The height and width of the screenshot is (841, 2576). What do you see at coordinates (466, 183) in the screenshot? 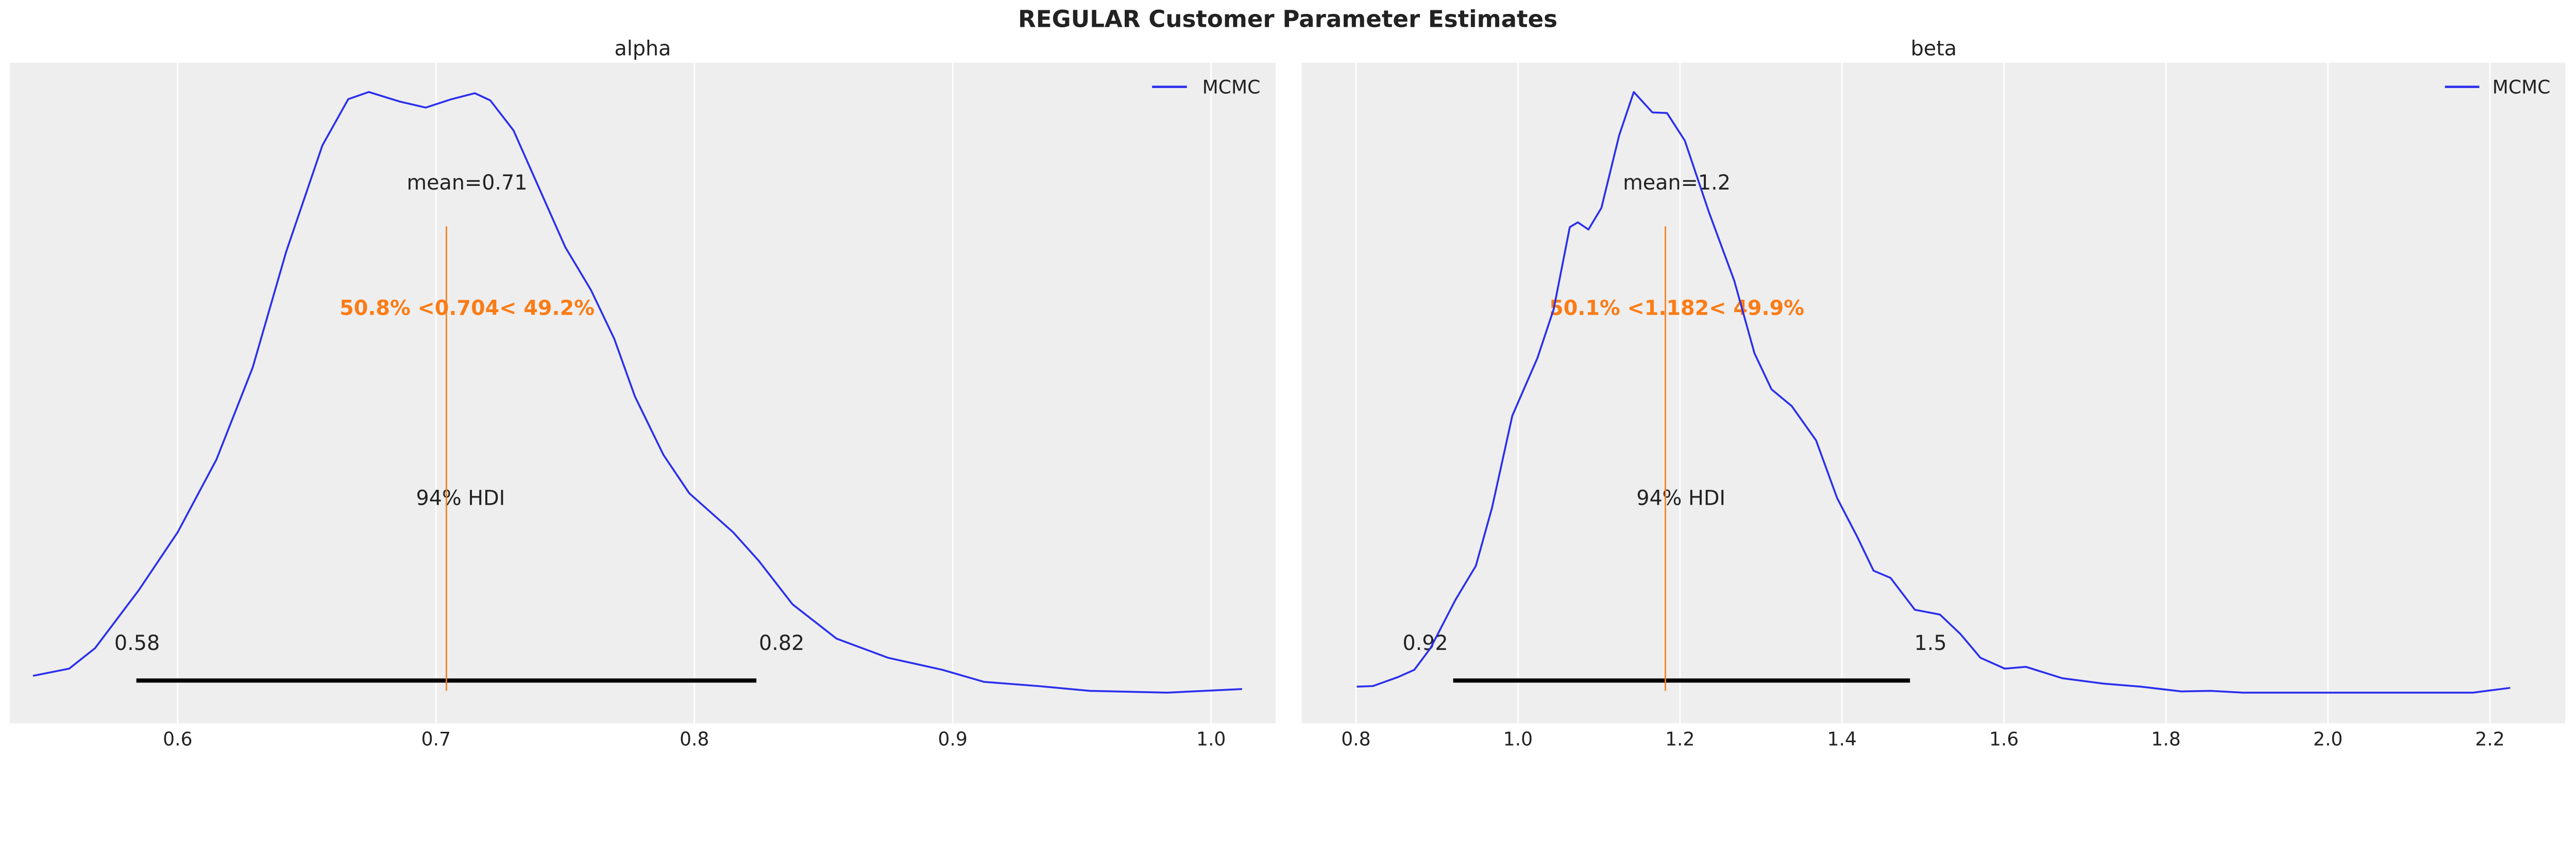
I see `mean-label-alpha: mean=0.71` at bounding box center [466, 183].